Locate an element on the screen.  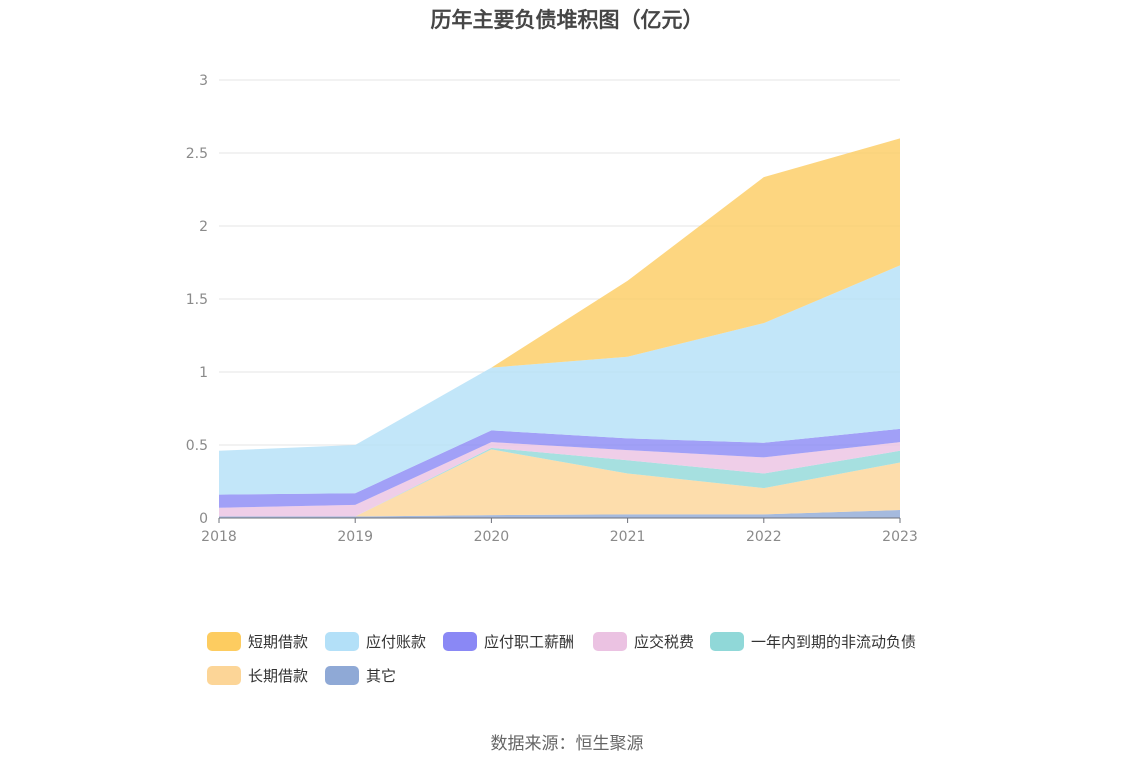
legend-item: 其它 is located at coordinates (360, 675).